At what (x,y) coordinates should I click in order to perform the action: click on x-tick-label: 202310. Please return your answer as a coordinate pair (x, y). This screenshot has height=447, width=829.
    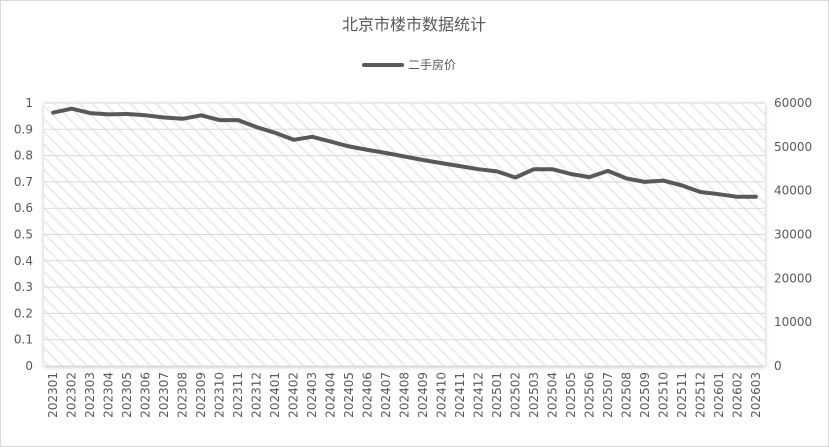
    Looking at the image, I should click on (220, 395).